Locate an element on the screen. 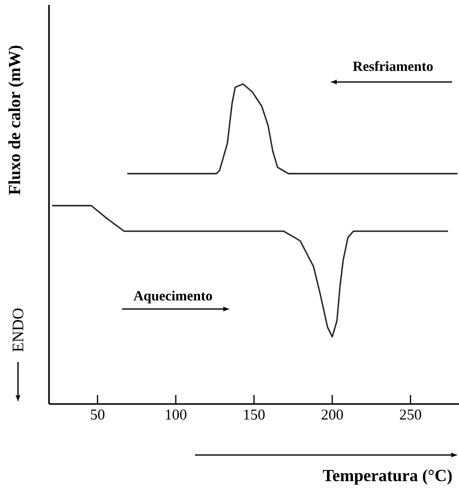  x-axis-title: Temperatura (°C) is located at coordinates (387, 477).